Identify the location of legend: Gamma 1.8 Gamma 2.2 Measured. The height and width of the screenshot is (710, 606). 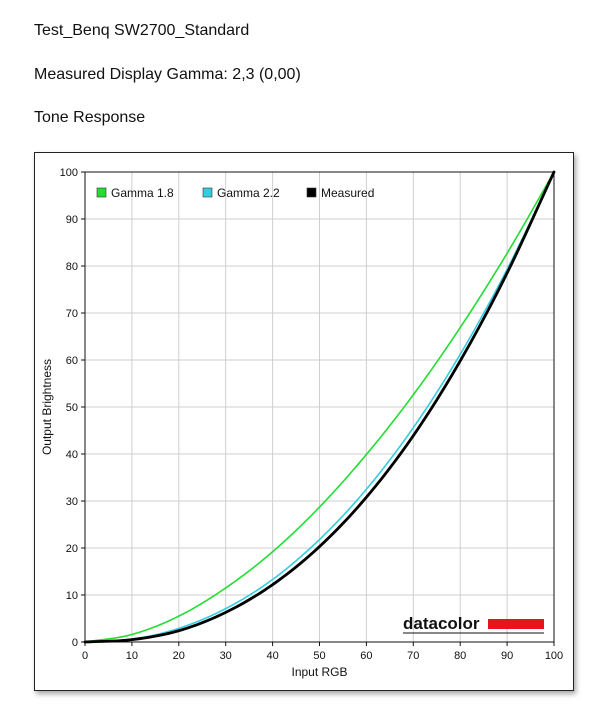
(235, 193).